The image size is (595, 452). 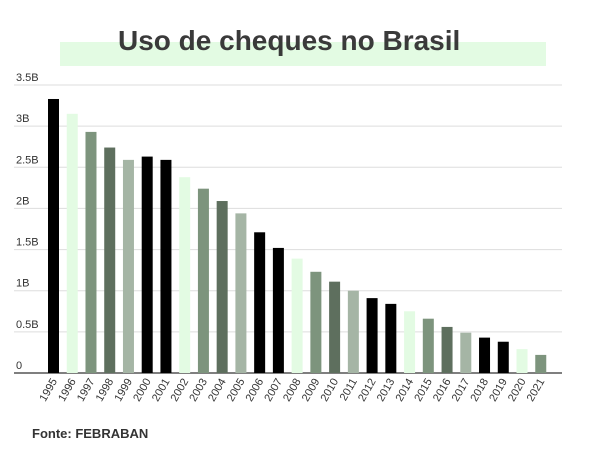 I want to click on x-tick-label: 2002, so click(x=180, y=390).